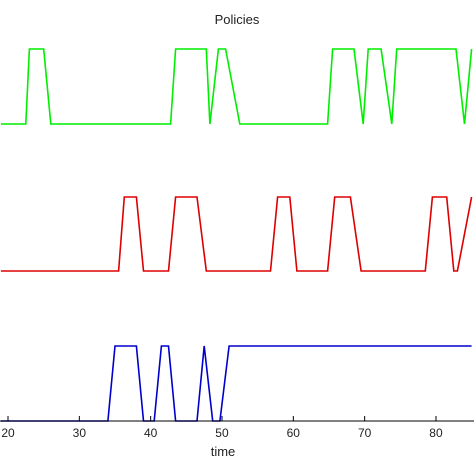  What do you see at coordinates (365, 433) in the screenshot?
I see `x-tick-label: 70` at bounding box center [365, 433].